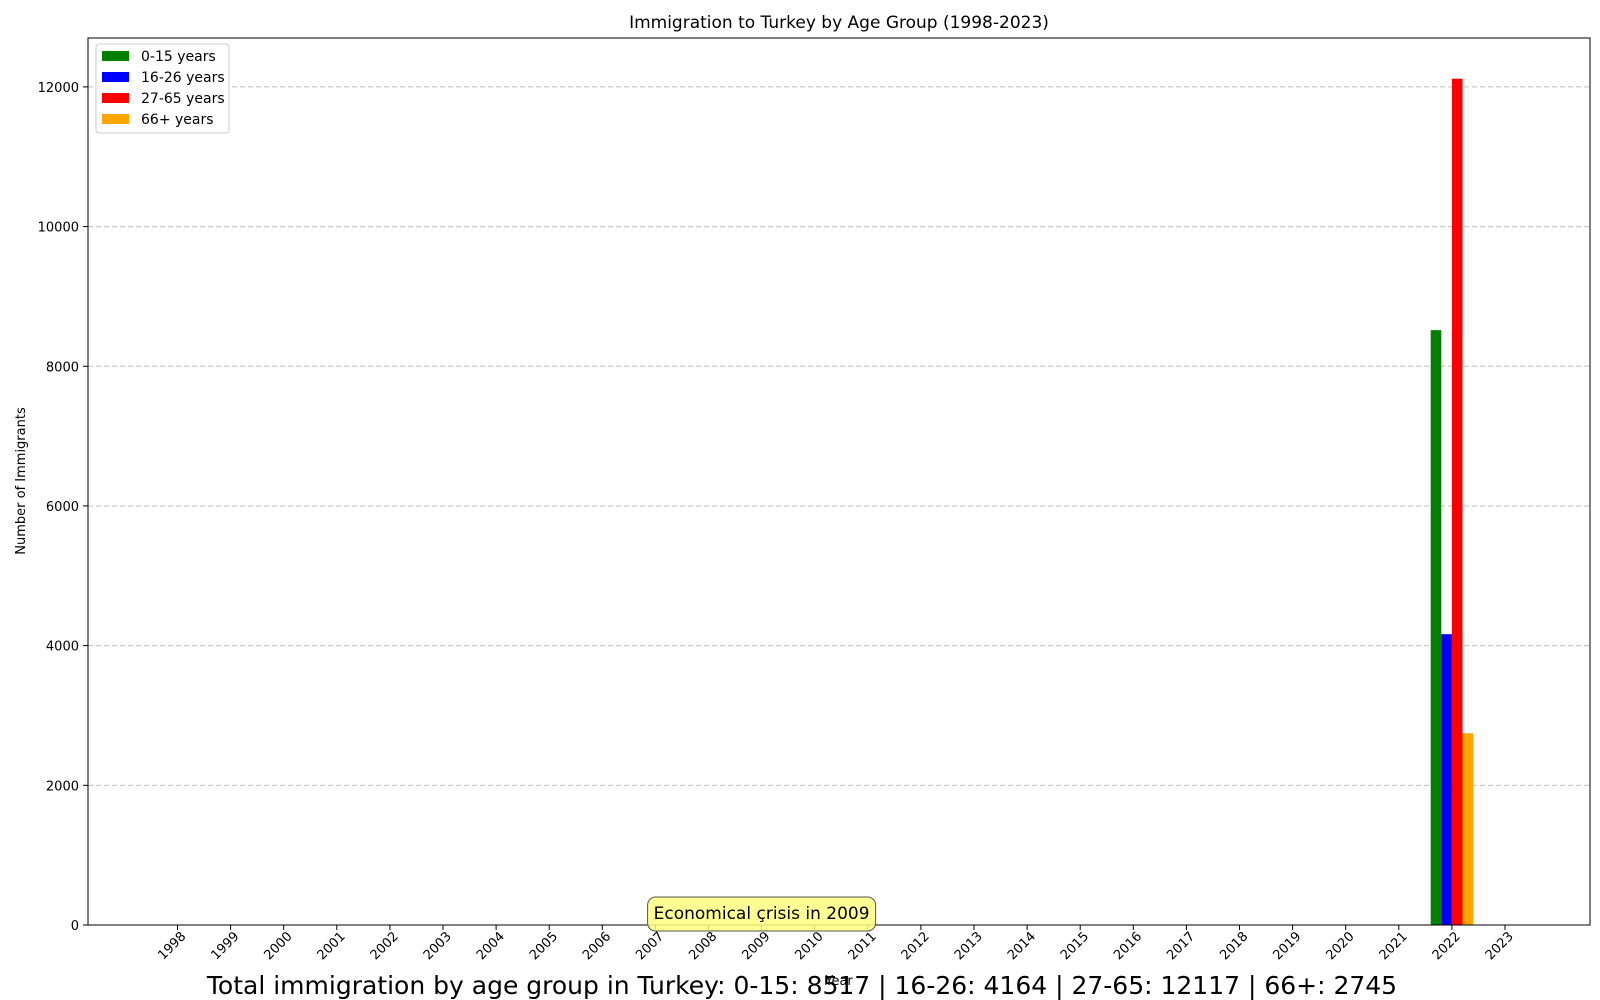 The width and height of the screenshot is (1600, 1000). What do you see at coordinates (225, 946) in the screenshot?
I see `x-tick-label: 1999` at bounding box center [225, 946].